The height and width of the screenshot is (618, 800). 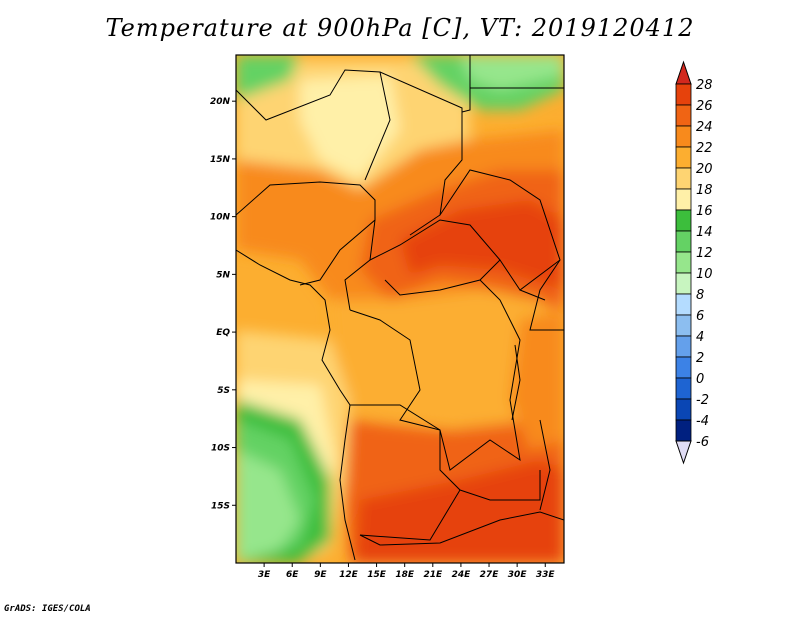 What do you see at coordinates (500, 485) in the screenshot?
I see `border-zambia` at bounding box center [500, 485].